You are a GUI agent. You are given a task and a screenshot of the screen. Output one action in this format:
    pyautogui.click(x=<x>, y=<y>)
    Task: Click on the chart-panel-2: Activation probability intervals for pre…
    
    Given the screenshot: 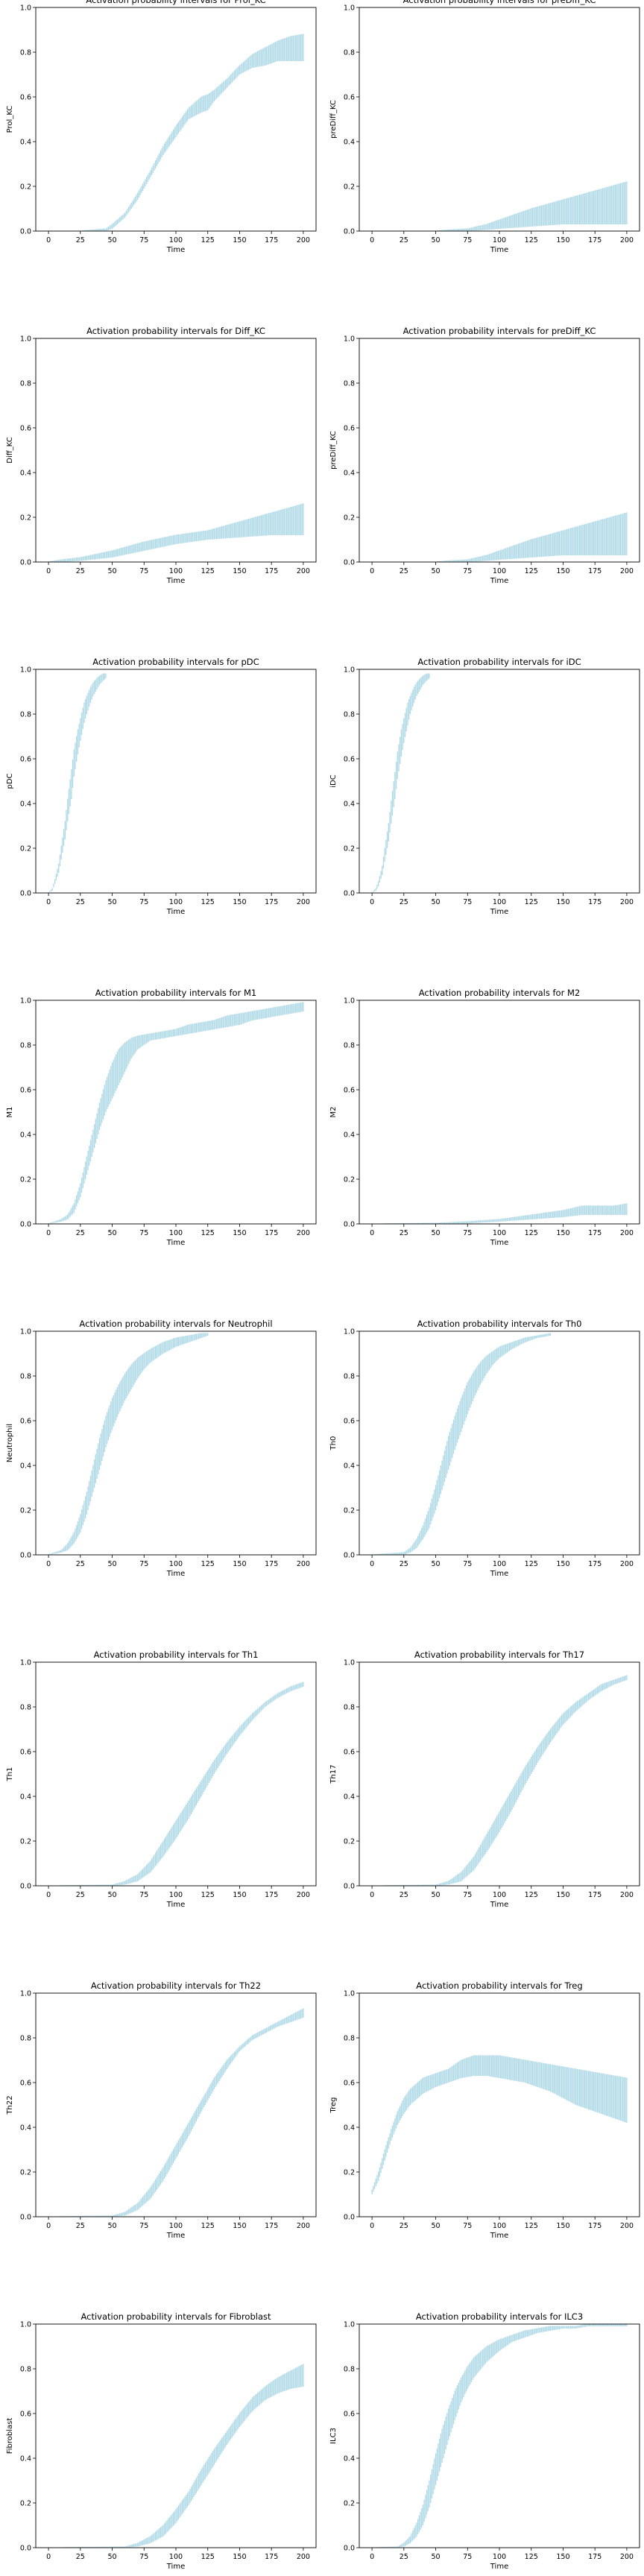 What is the action you would take?
    pyautogui.click(x=484, y=127)
    